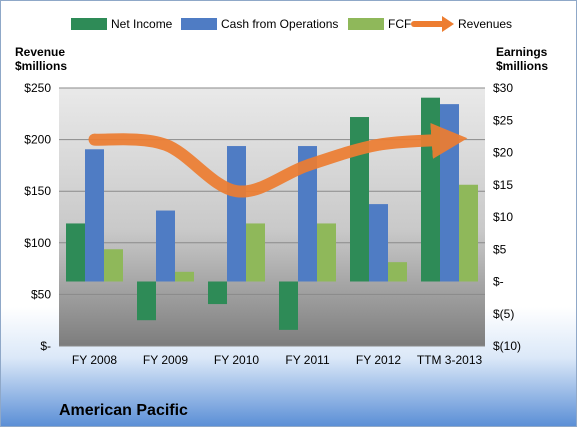 Image resolution: width=577 pixels, height=428 pixels. Describe the element at coordinates (37, 191) in the screenshot. I see `y-tick-label: $150` at that location.